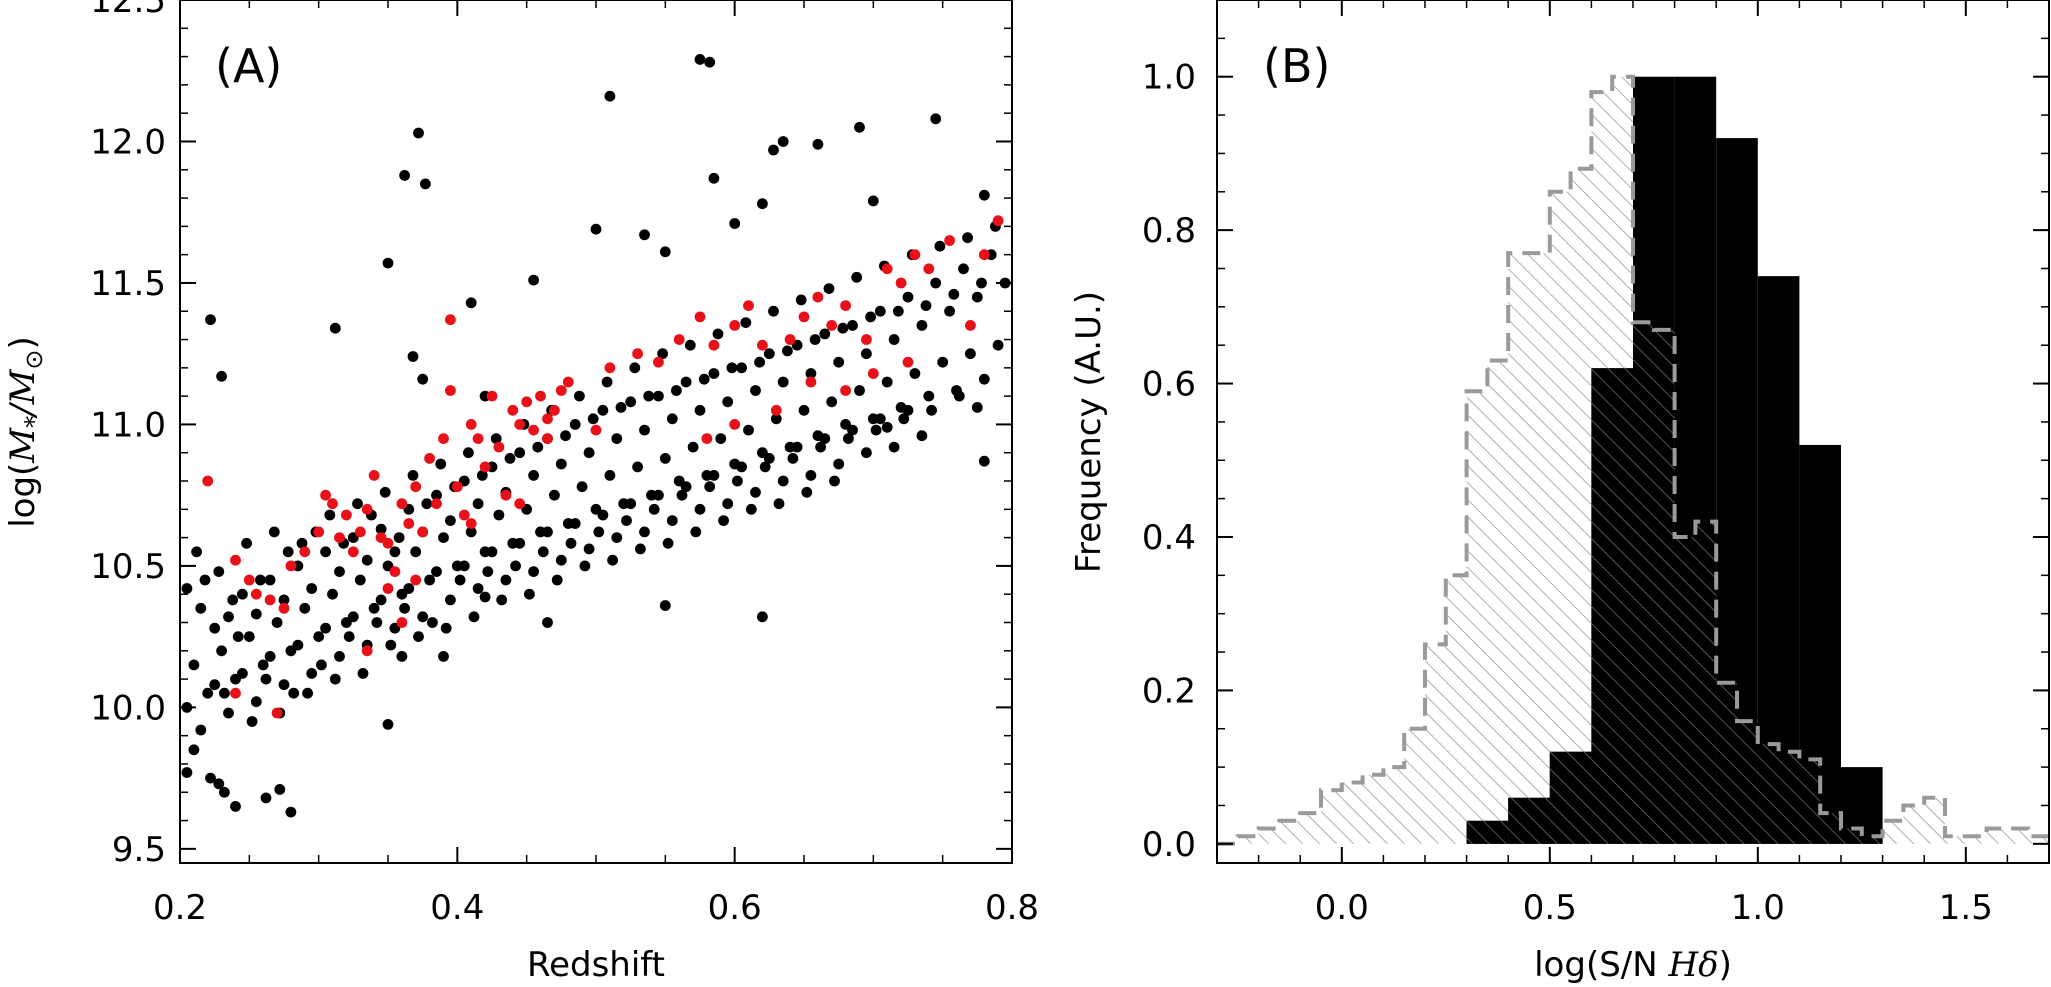 Image resolution: width=2051 pixels, height=987 pixels. Describe the element at coordinates (139, 850) in the screenshot. I see `y-tick-label: 9.5` at that location.